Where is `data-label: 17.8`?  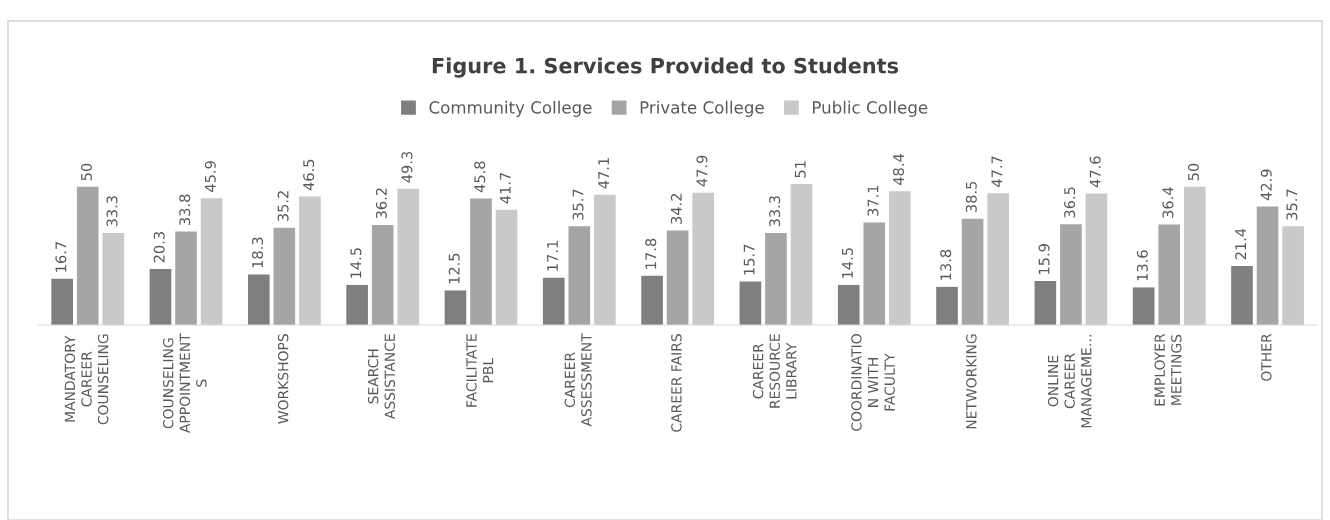 data-label: 17.8 is located at coordinates (651, 253).